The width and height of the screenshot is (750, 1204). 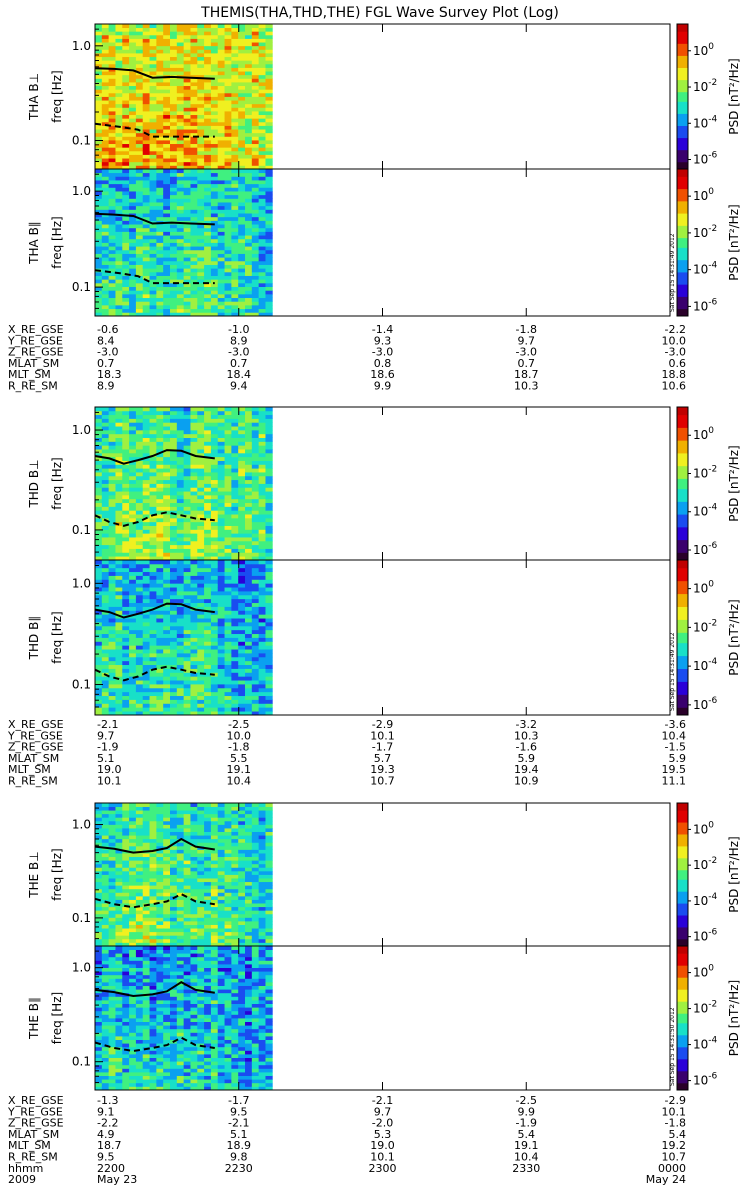 I want to click on colorbar-tick-label: 10-6, so click(x=705, y=549).